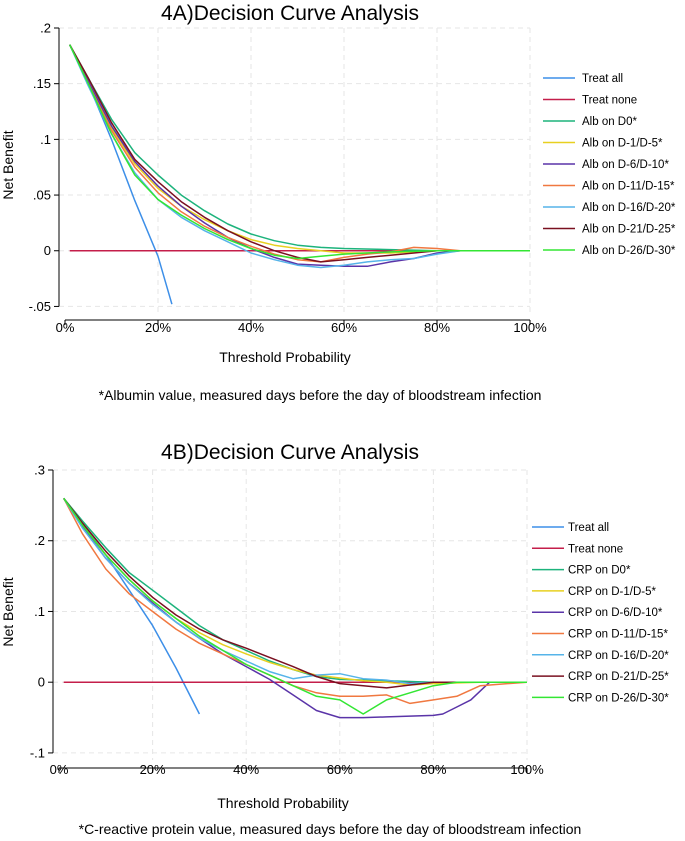 This screenshot has height=841, width=685. Describe the element at coordinates (599, 571) in the screenshot. I see `legend-label-crp-on-d0: CRP on D0*` at that location.